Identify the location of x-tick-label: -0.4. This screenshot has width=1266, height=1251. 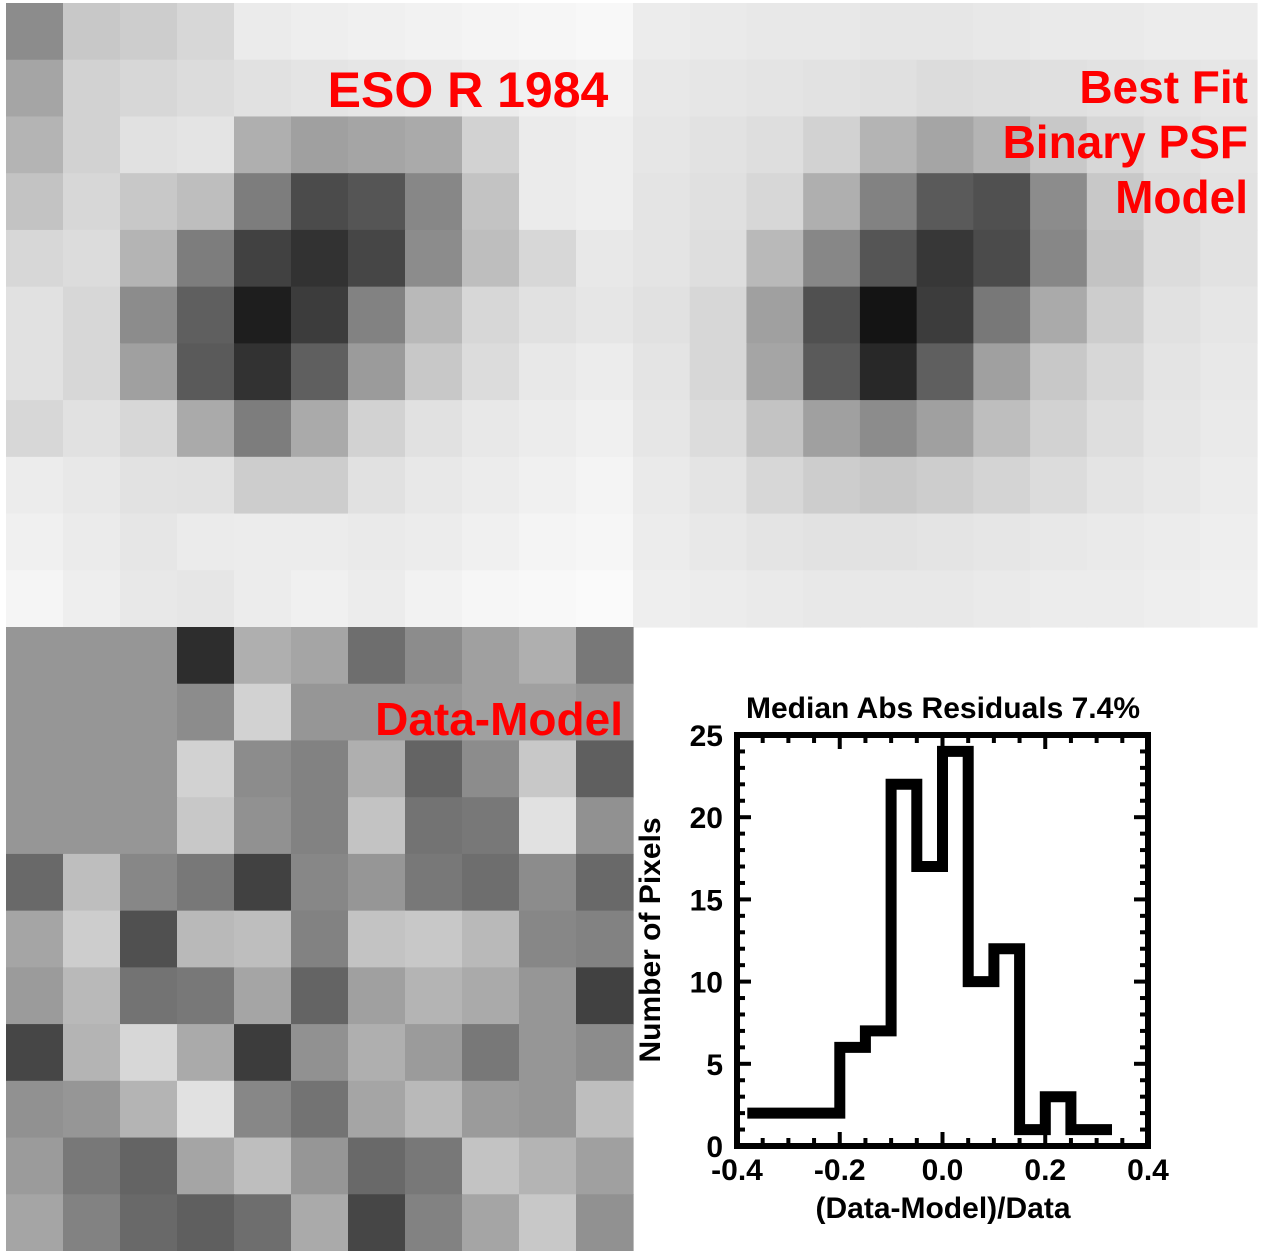
(737, 1170).